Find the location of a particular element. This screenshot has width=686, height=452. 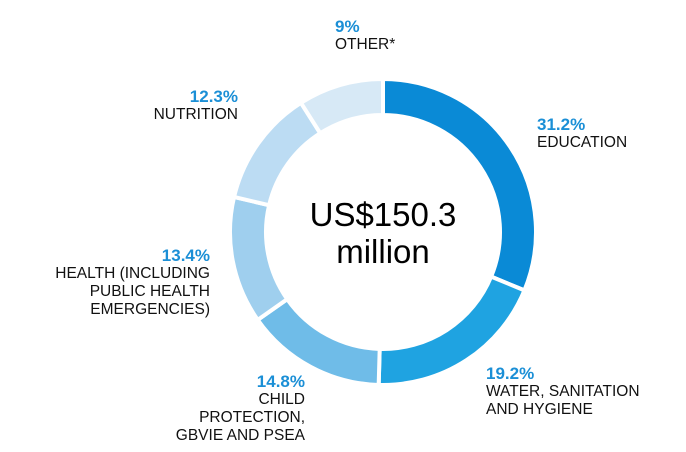

slice-label-wash: 19.2% WATER, SANITATION AND HYGIENE is located at coordinates (563, 392).